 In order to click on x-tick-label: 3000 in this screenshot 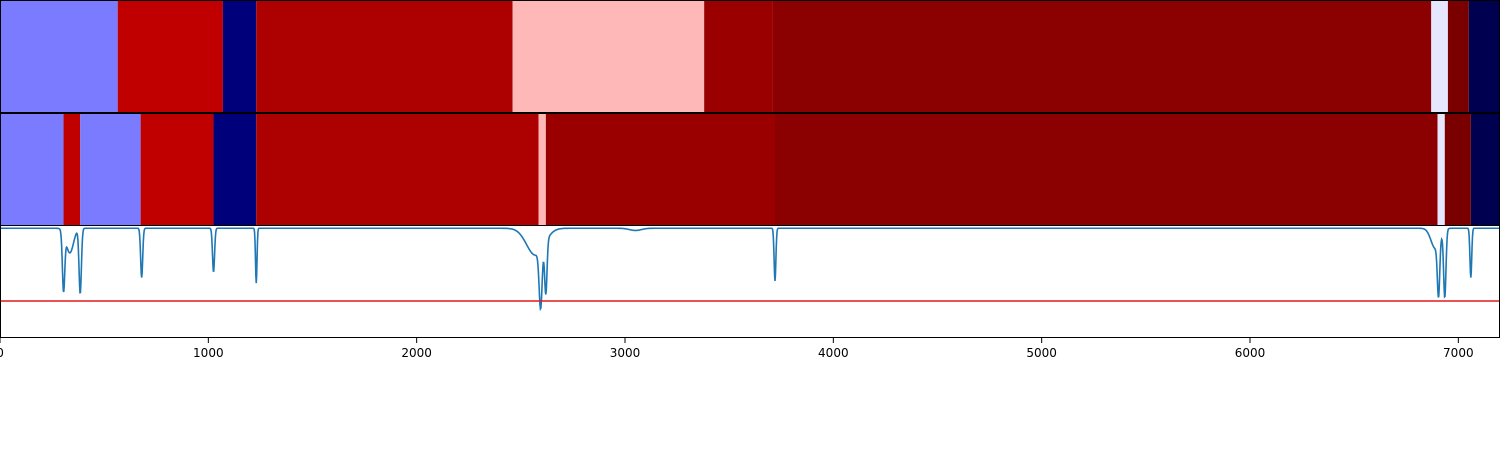, I will do `click(625, 353)`.